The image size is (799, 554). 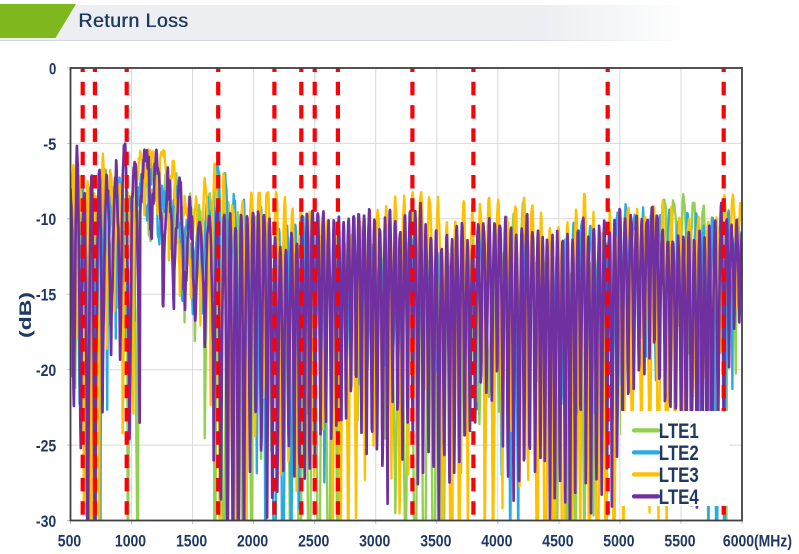 What do you see at coordinates (49, 145) in the screenshot?
I see `svg-text: -5` at bounding box center [49, 145].